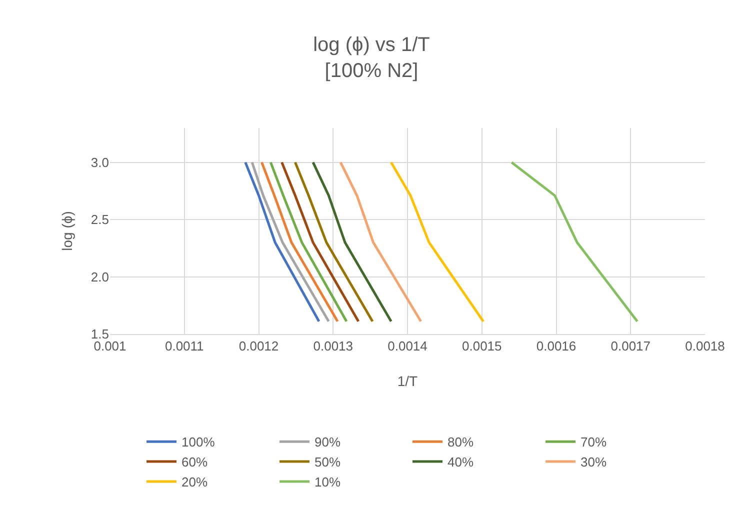 Image resolution: width=743 pixels, height=508 pixels. What do you see at coordinates (327, 442) in the screenshot?
I see `legend-label: 90%` at bounding box center [327, 442].